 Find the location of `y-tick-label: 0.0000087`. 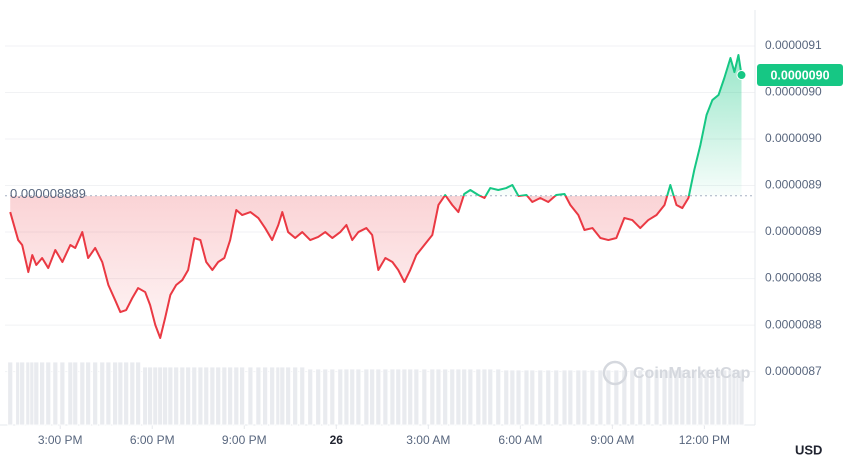

y-tick-label: 0.0000087 is located at coordinates (793, 371).